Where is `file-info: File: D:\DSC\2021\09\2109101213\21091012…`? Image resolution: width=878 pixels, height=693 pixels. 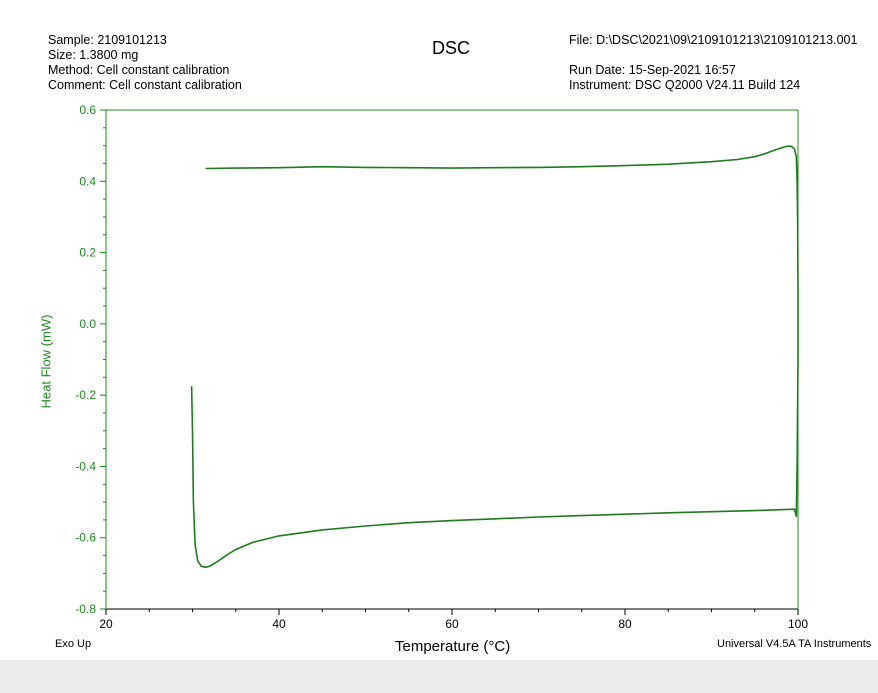
file-info: File: D:\DSC\2021\09\2109101213\21091012… is located at coordinates (713, 40).